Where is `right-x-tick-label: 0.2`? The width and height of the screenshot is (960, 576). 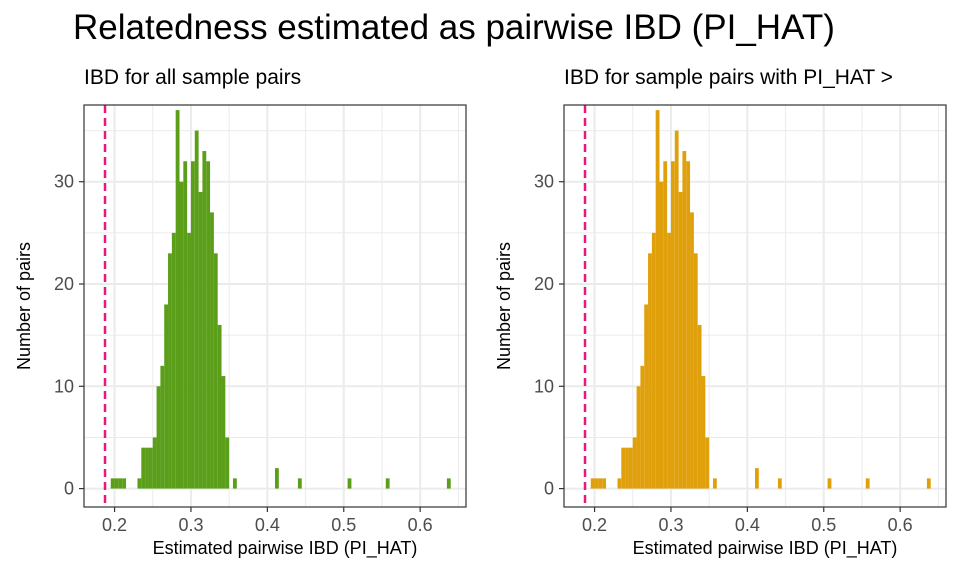
right-x-tick-label: 0.2 is located at coordinates (594, 525).